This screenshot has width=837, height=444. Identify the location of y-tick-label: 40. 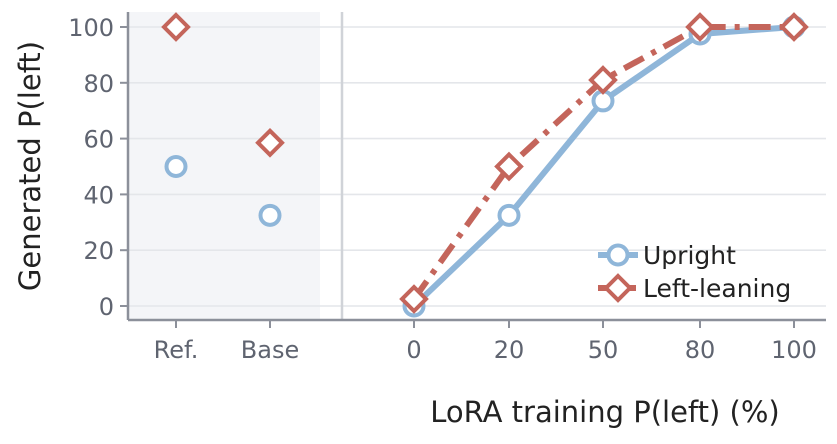
(98, 195).